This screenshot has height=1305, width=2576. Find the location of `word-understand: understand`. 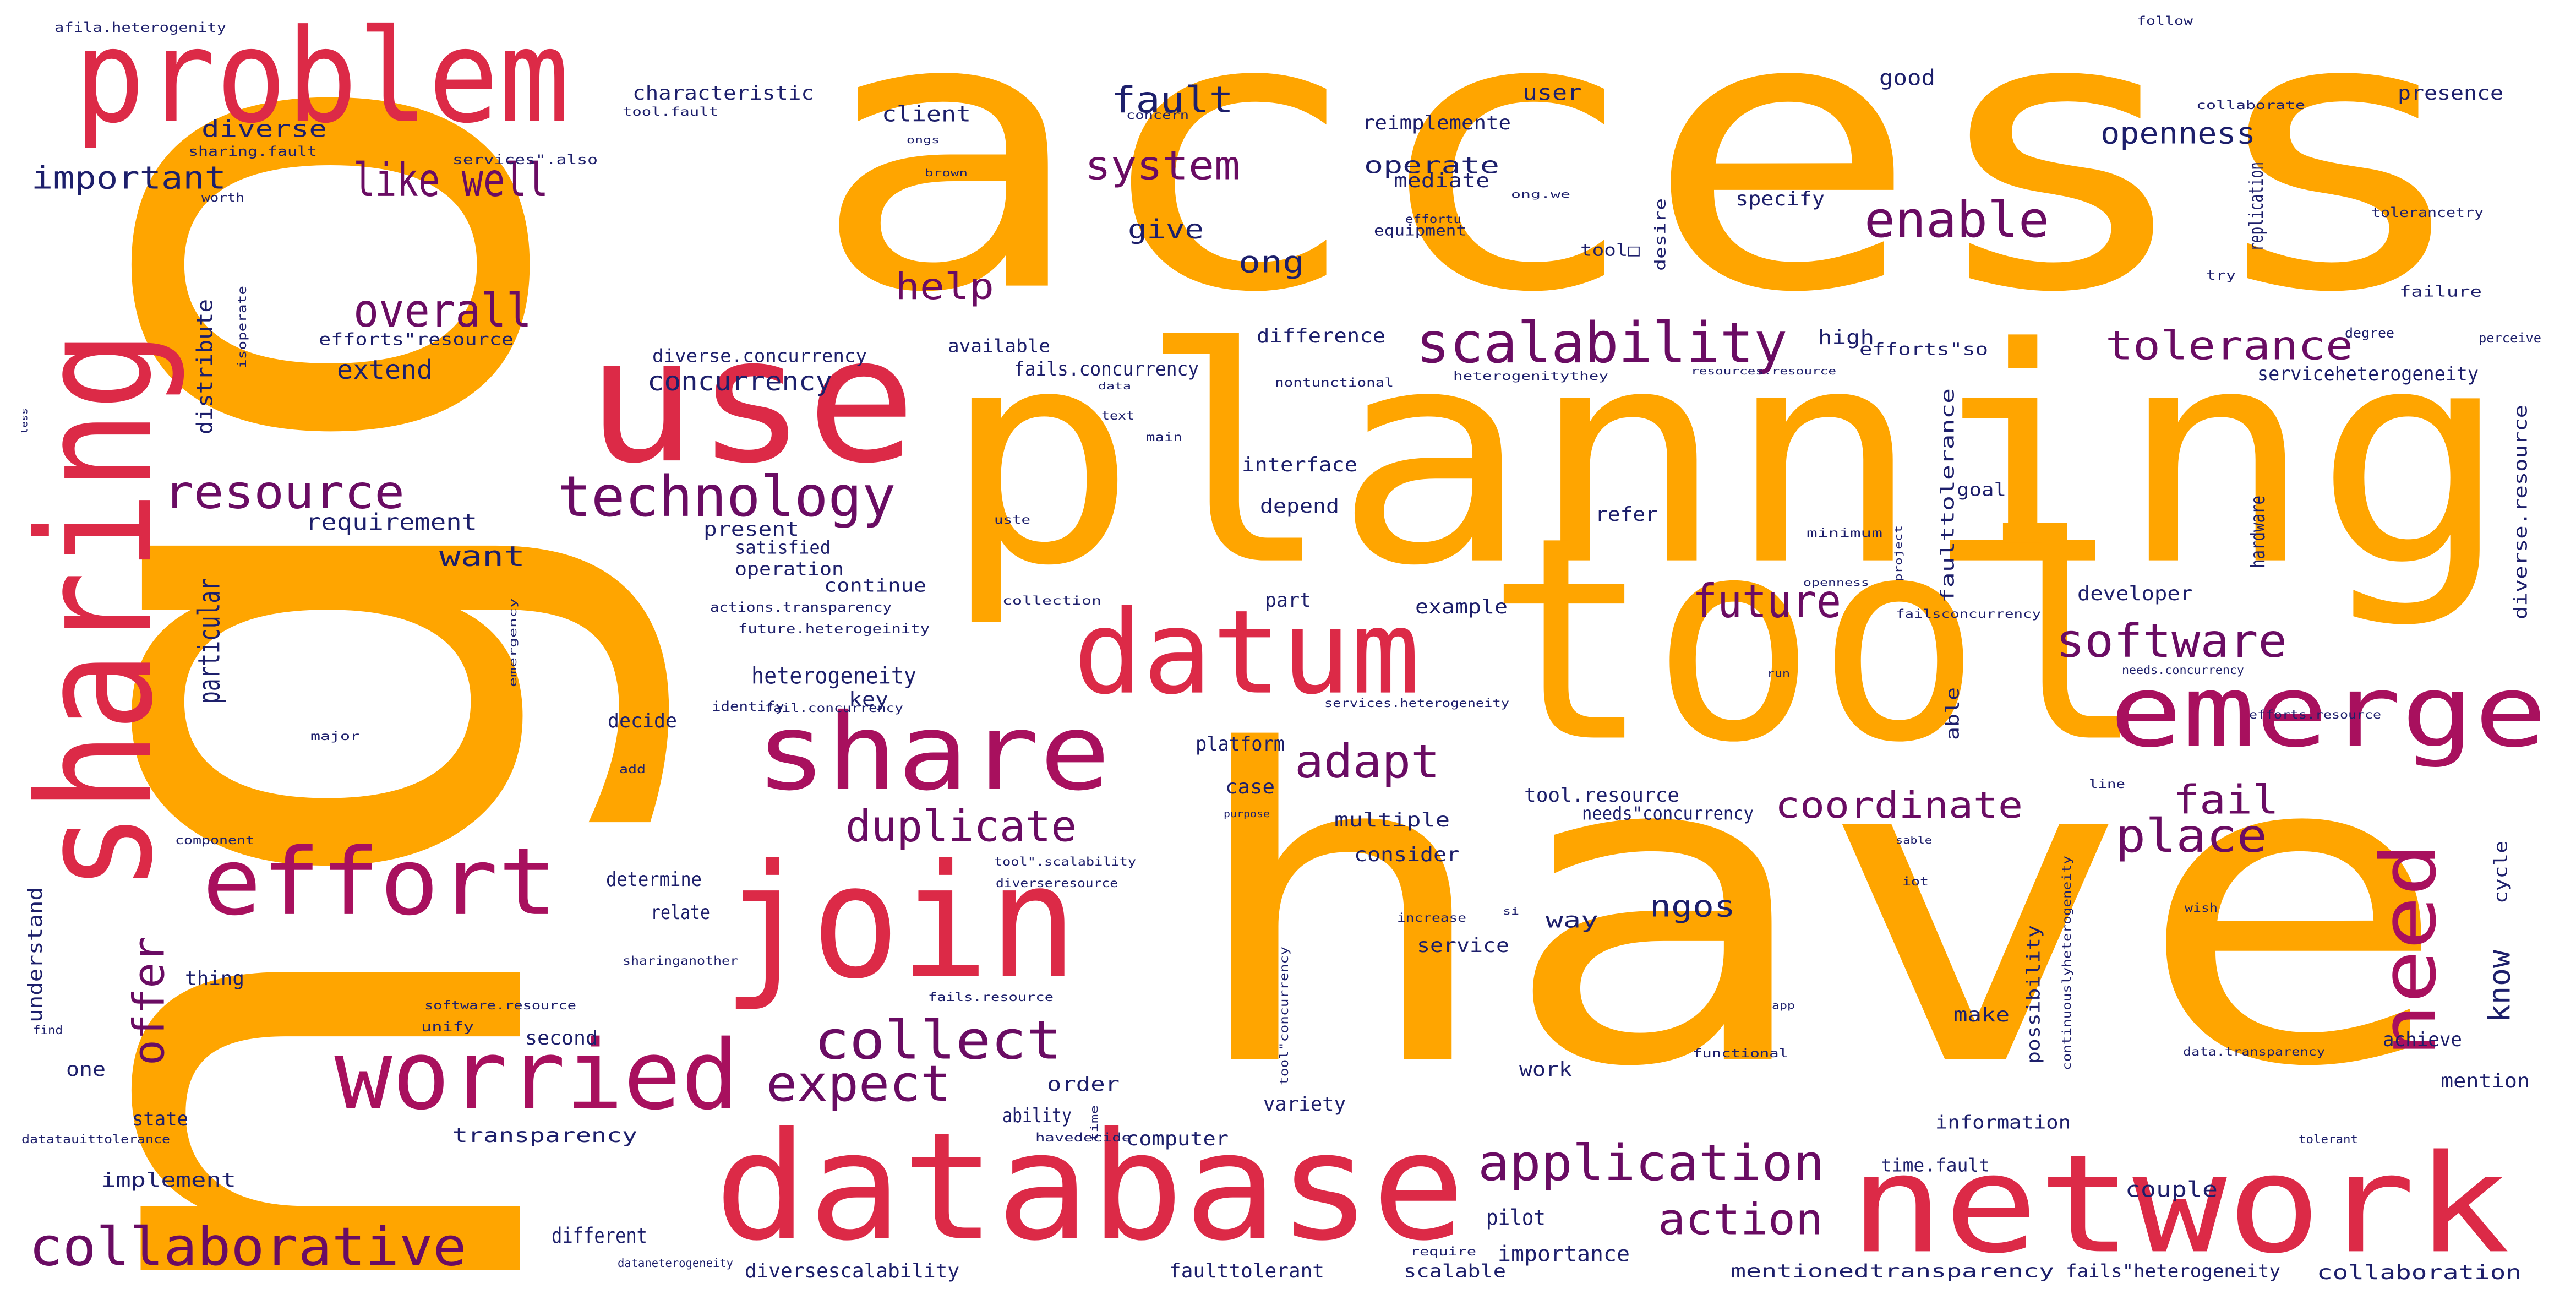

word-understand: understand is located at coordinates (36, 955).